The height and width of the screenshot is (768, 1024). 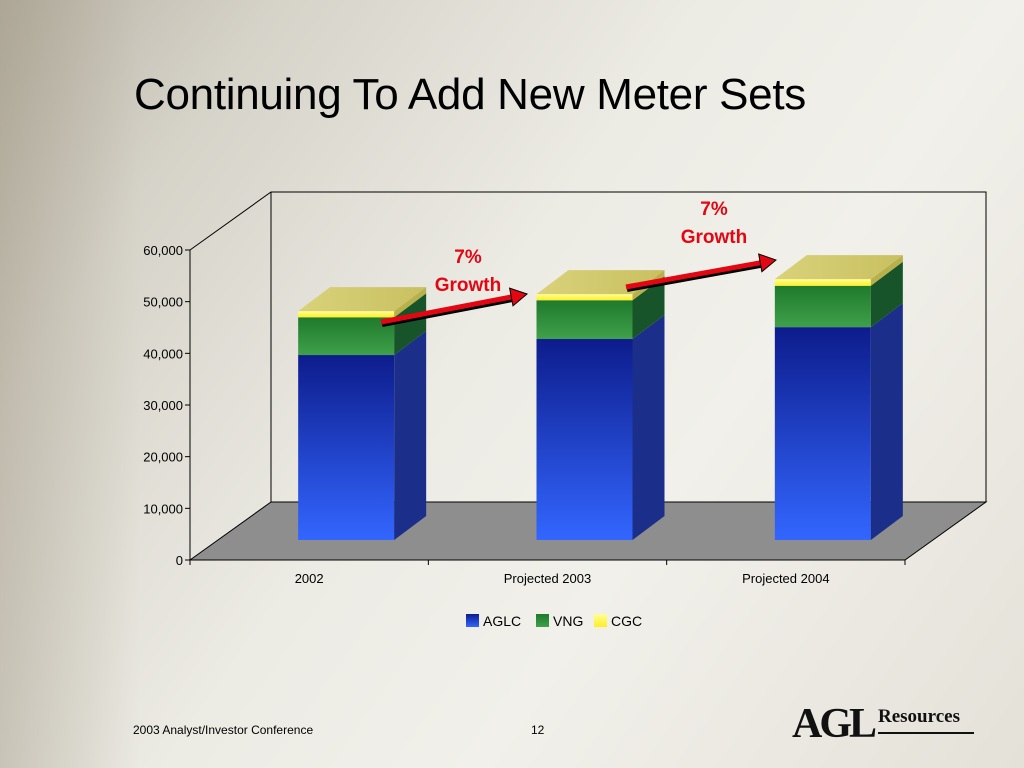 I want to click on y-tick-label: 10,000, so click(x=163, y=508).